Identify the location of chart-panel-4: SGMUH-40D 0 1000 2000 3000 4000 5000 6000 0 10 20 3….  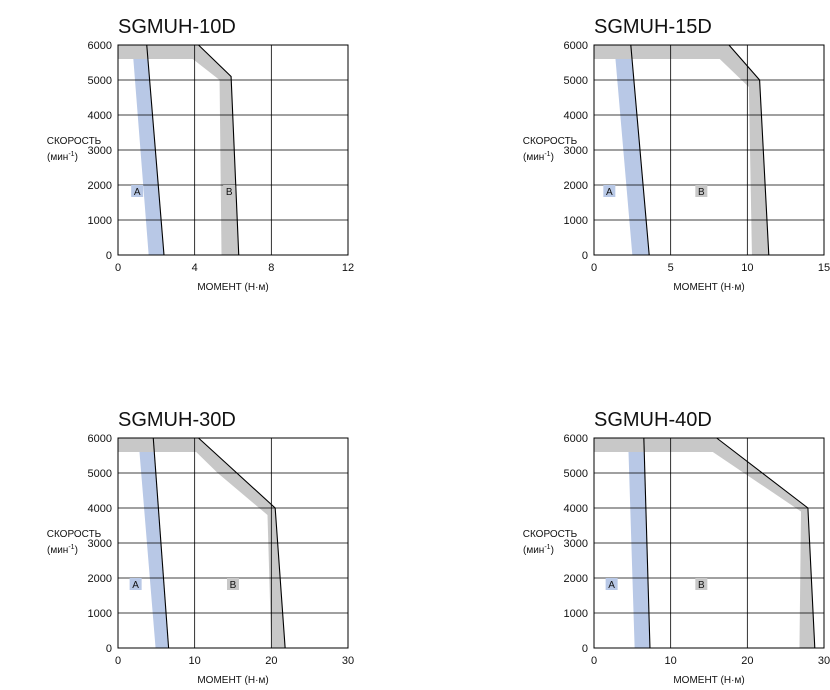
(676, 547).